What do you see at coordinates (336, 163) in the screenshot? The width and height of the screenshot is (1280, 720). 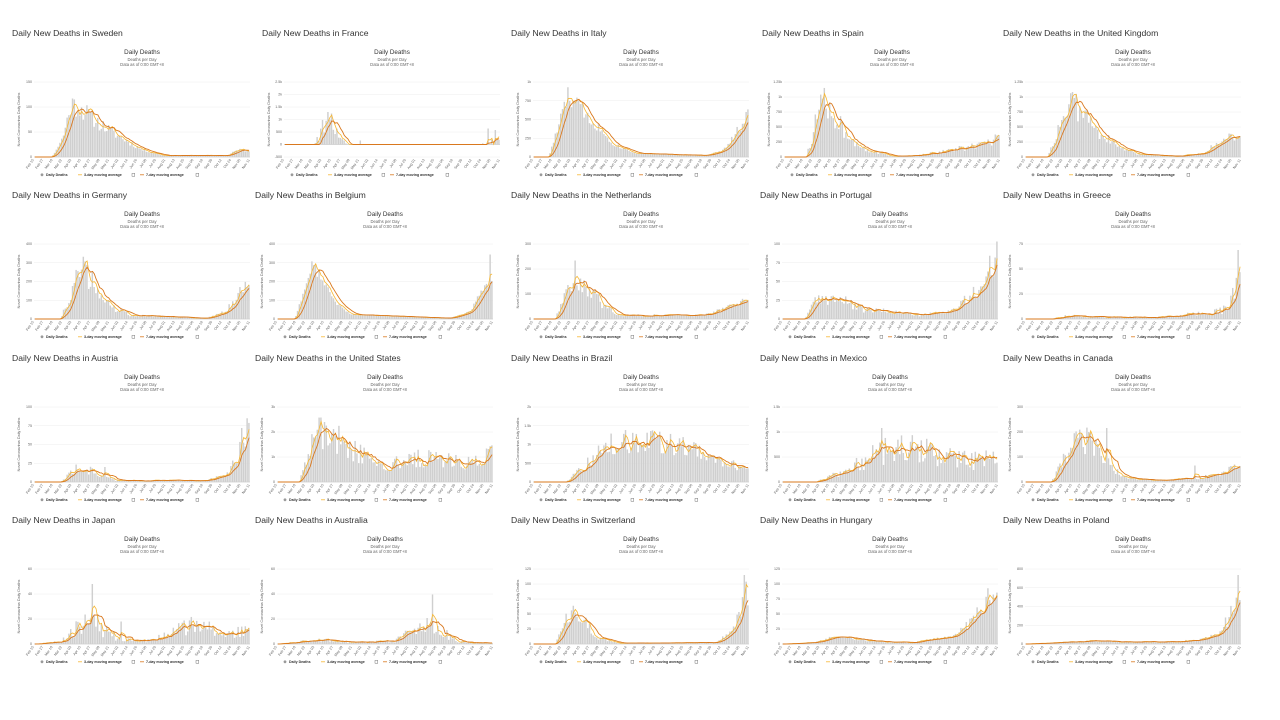 I see `x-tick-label: Apr 27` at bounding box center [336, 163].